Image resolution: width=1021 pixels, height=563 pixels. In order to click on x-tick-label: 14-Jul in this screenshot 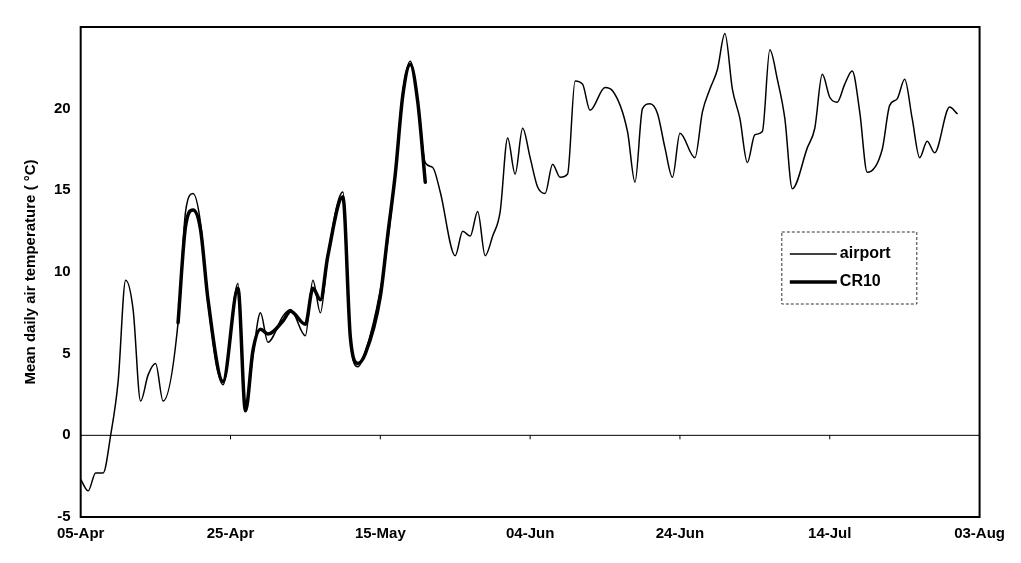, I will do `click(830, 533)`.